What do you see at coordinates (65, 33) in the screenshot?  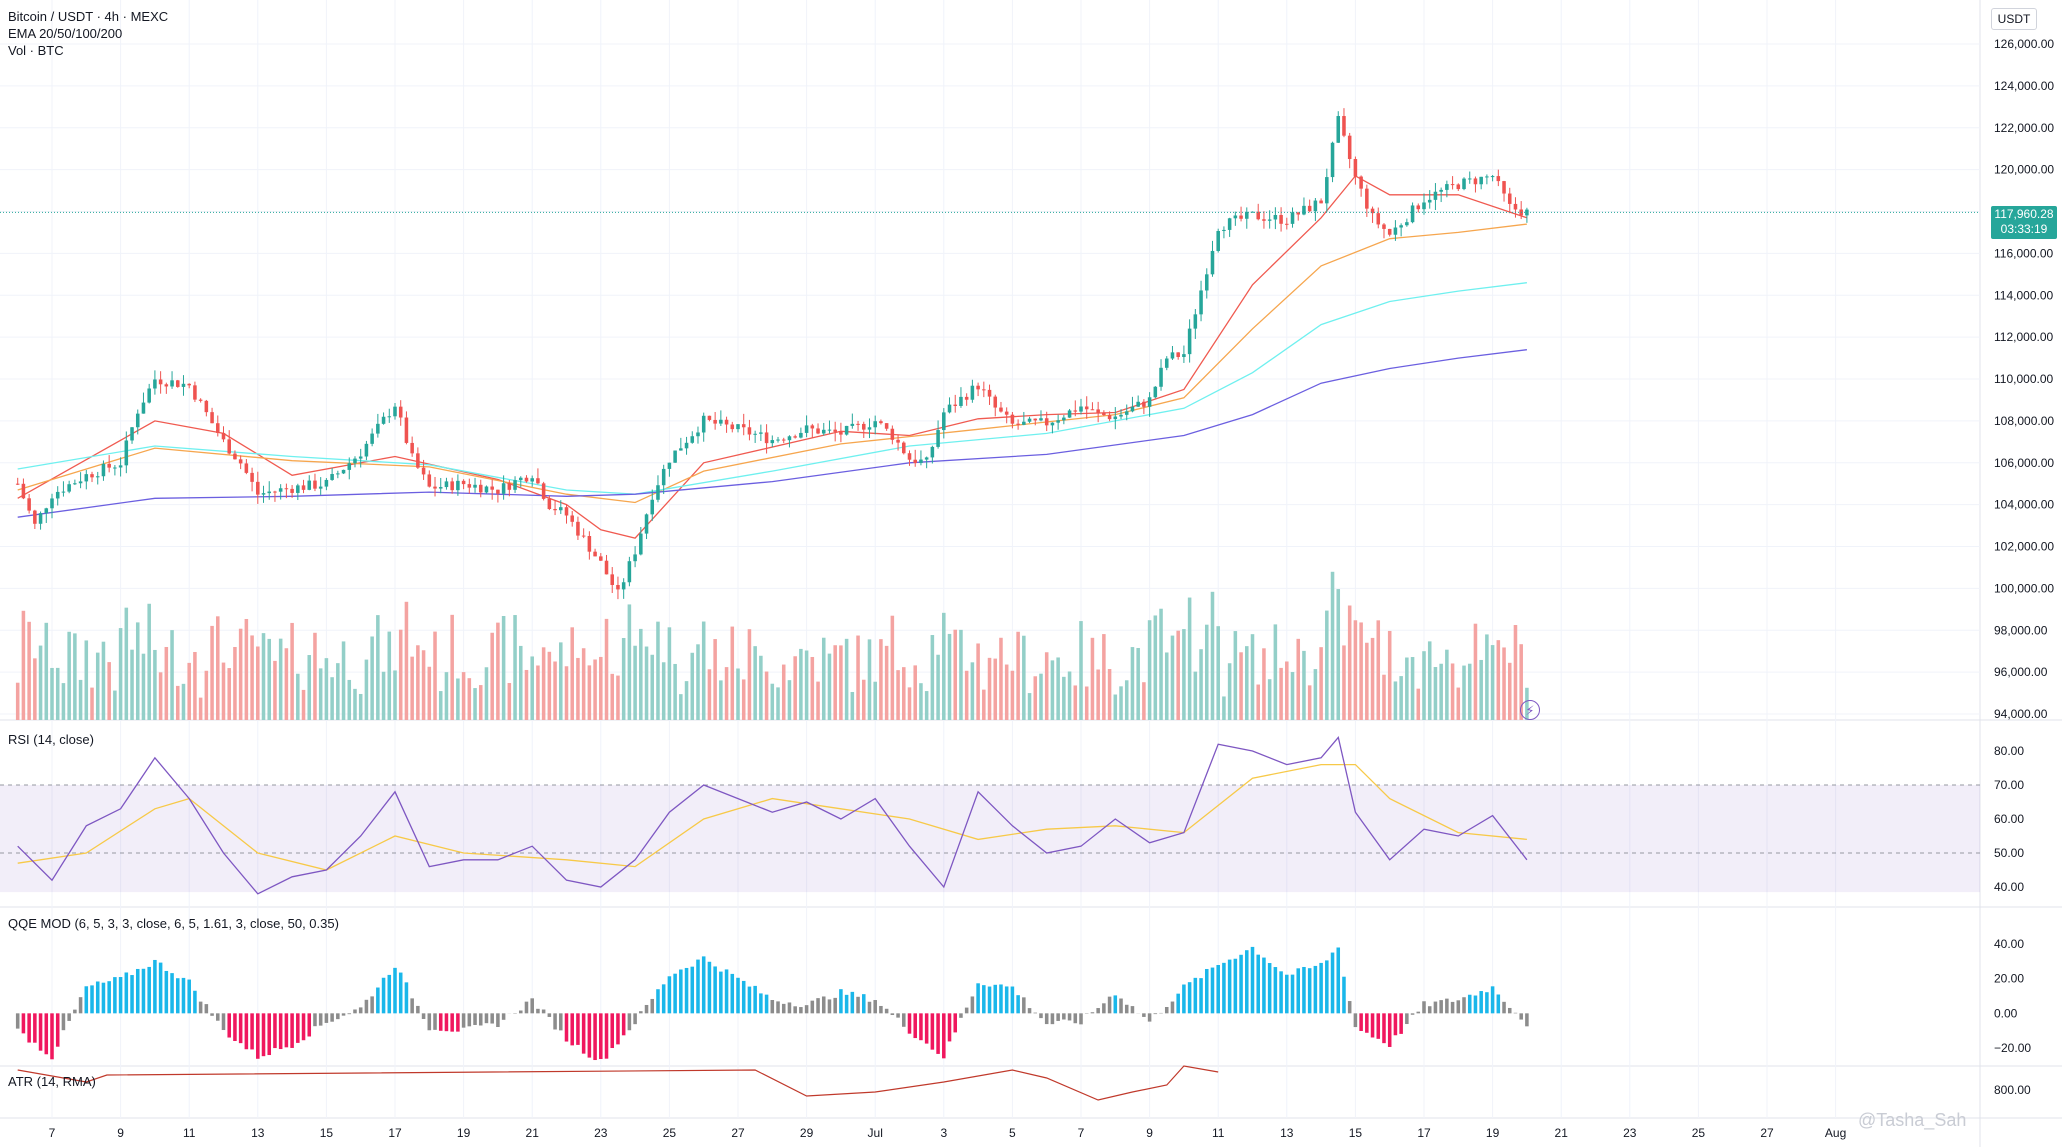 I see `ema-legend: EMA 20/50/100/200` at bounding box center [65, 33].